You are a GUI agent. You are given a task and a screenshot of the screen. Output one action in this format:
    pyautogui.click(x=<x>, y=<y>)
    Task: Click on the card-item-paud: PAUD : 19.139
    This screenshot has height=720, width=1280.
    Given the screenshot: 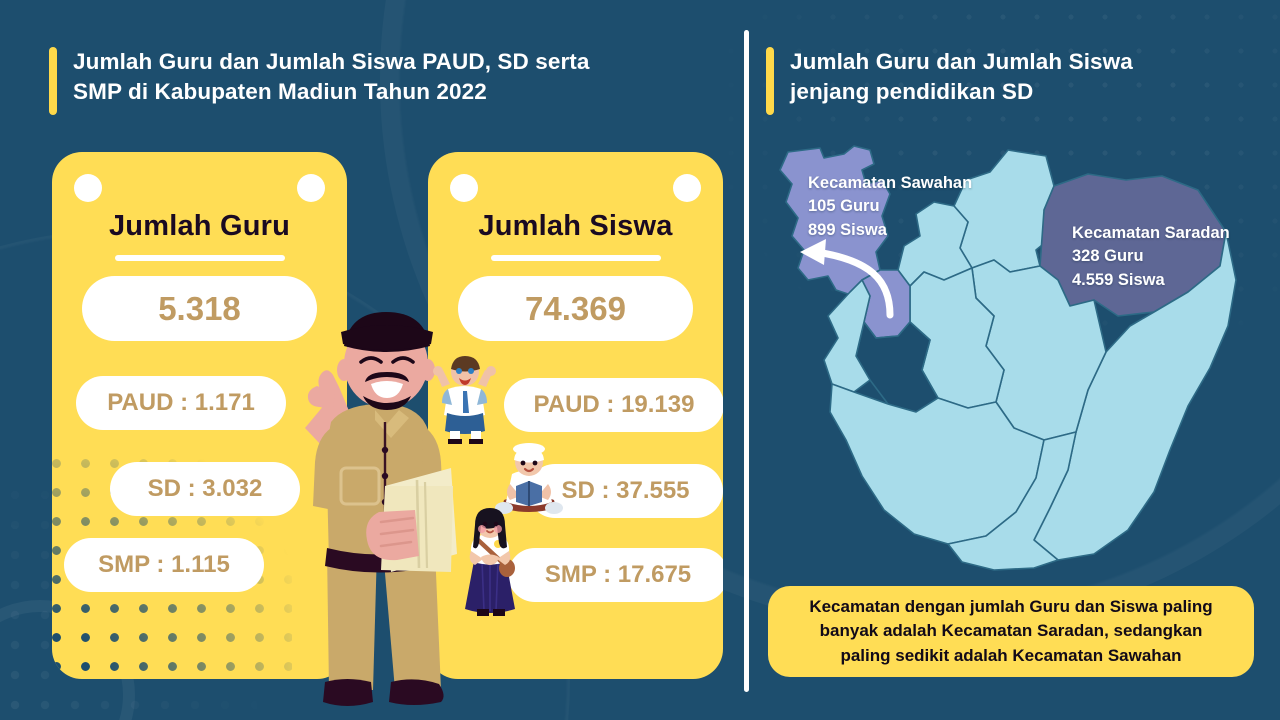 What is the action you would take?
    pyautogui.click(x=613, y=405)
    